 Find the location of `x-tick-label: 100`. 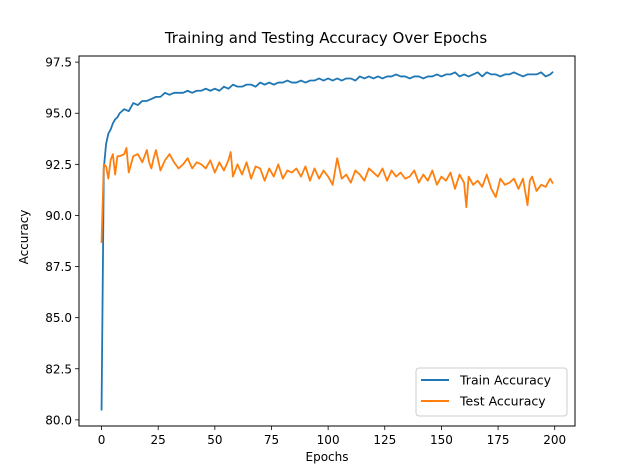

x-tick-label: 100 is located at coordinates (328, 440).